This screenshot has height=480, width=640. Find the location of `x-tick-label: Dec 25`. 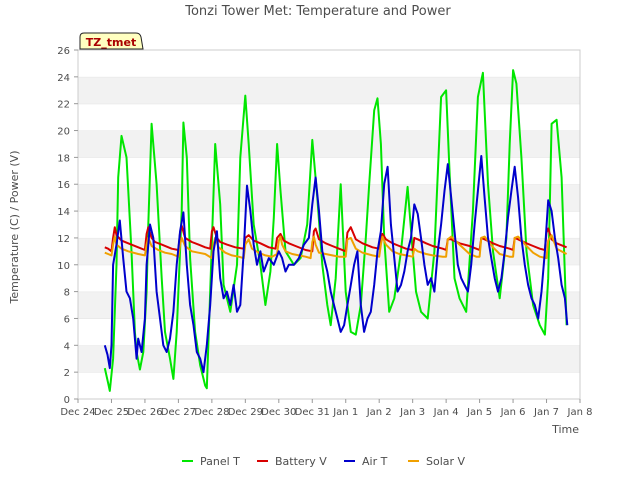

x-tick-label: Dec 25 is located at coordinates (111, 412).